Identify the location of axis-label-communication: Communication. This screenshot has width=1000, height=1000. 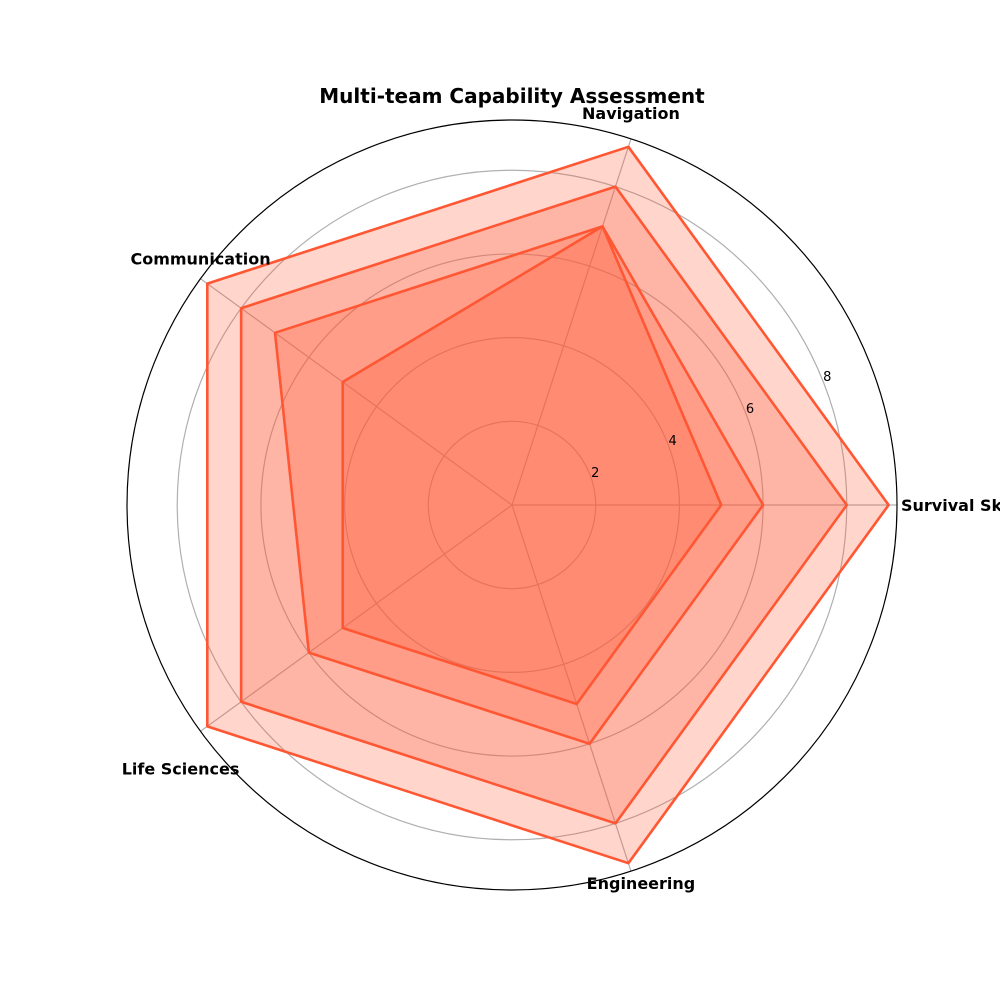
(200, 259).